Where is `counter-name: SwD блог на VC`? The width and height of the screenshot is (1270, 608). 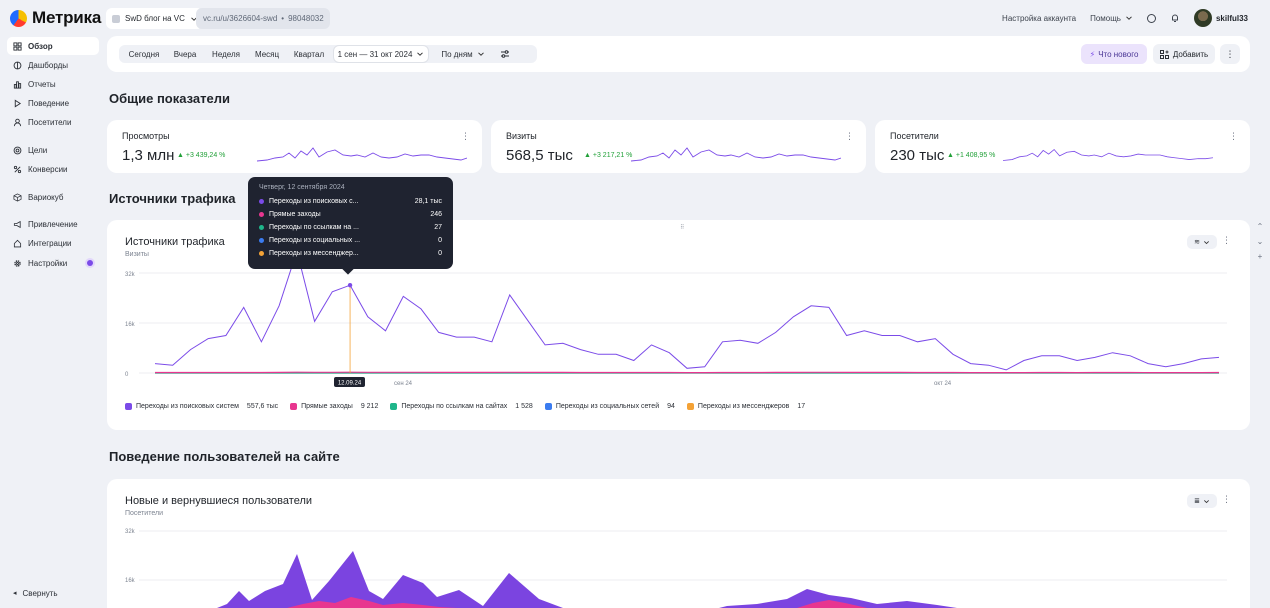
counter-name: SwD блог на VC is located at coordinates (155, 18).